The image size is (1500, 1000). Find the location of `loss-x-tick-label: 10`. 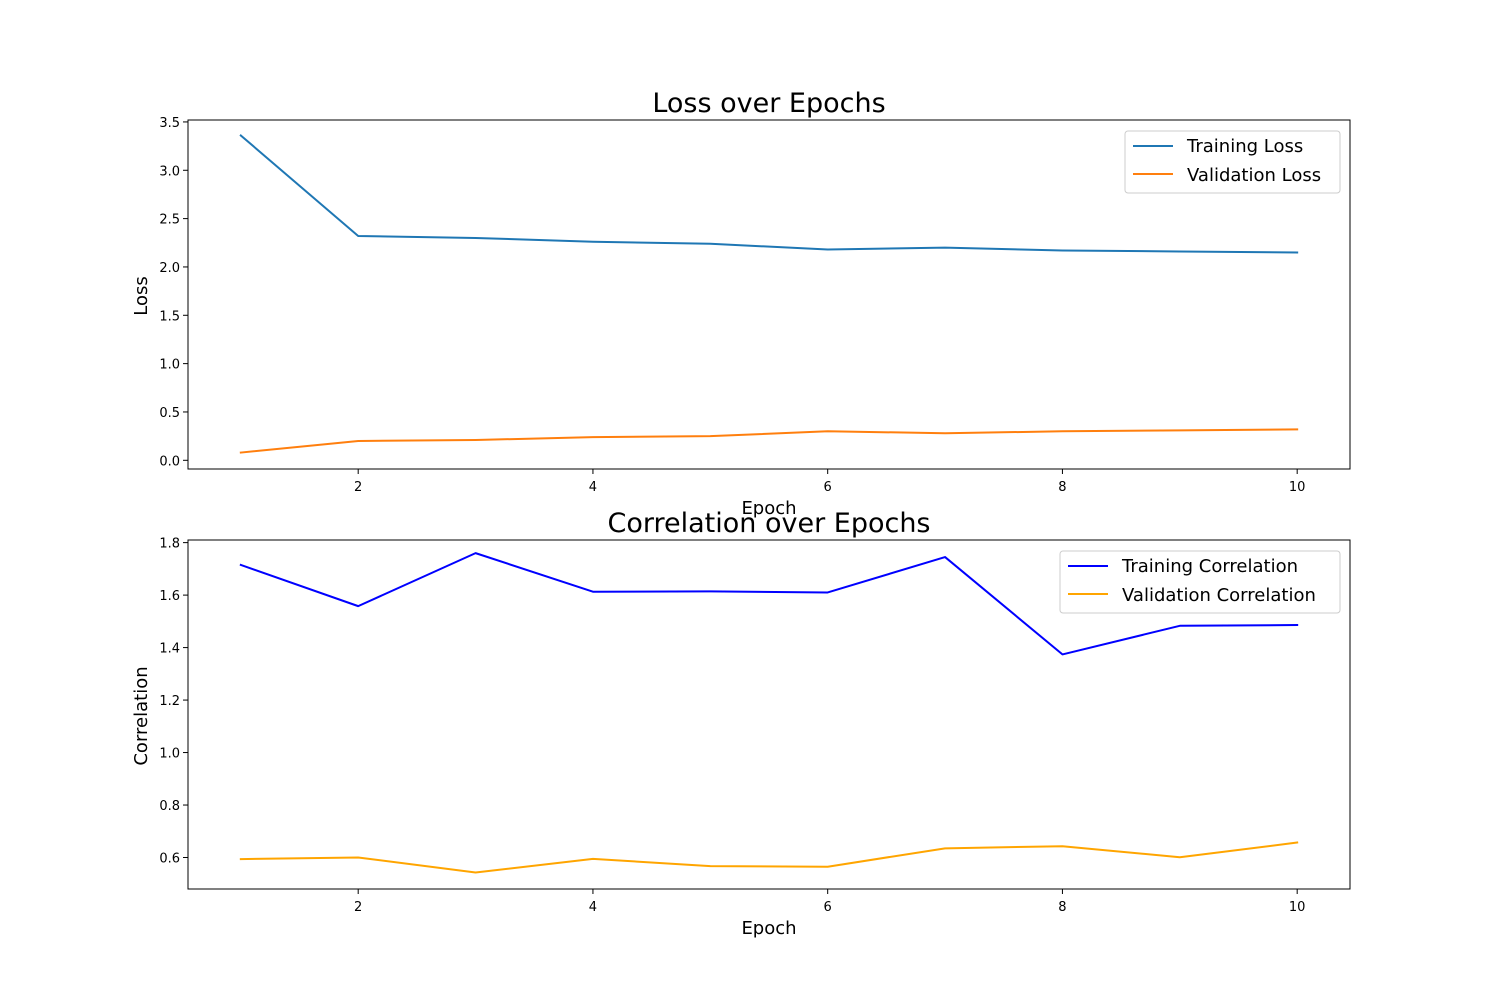

loss-x-tick-label: 10 is located at coordinates (1297, 487).